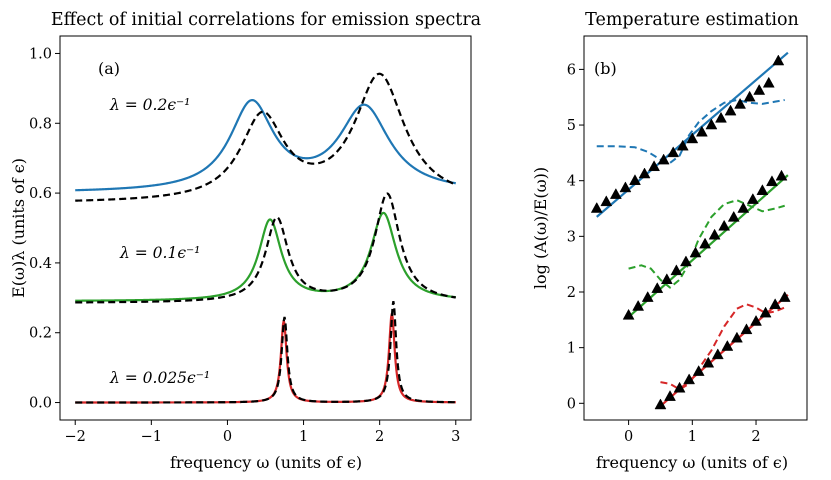 This screenshot has height=480, width=831. Describe the element at coordinates (44, 229) in the screenshot. I see `panel-a-y-ticks: 0.0 0.2 0.4 0.6 0.8 1.0` at that location.